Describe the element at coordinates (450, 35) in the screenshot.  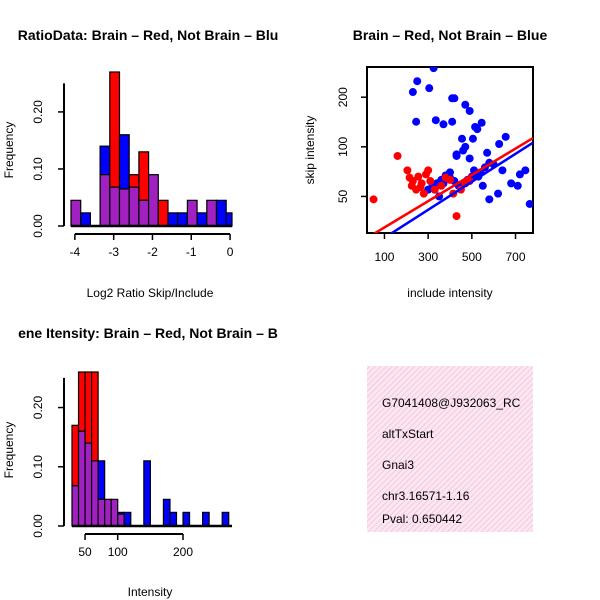
I see `intensity-scatter-title: Brain – Red, Not Brain – Blue` at that location.